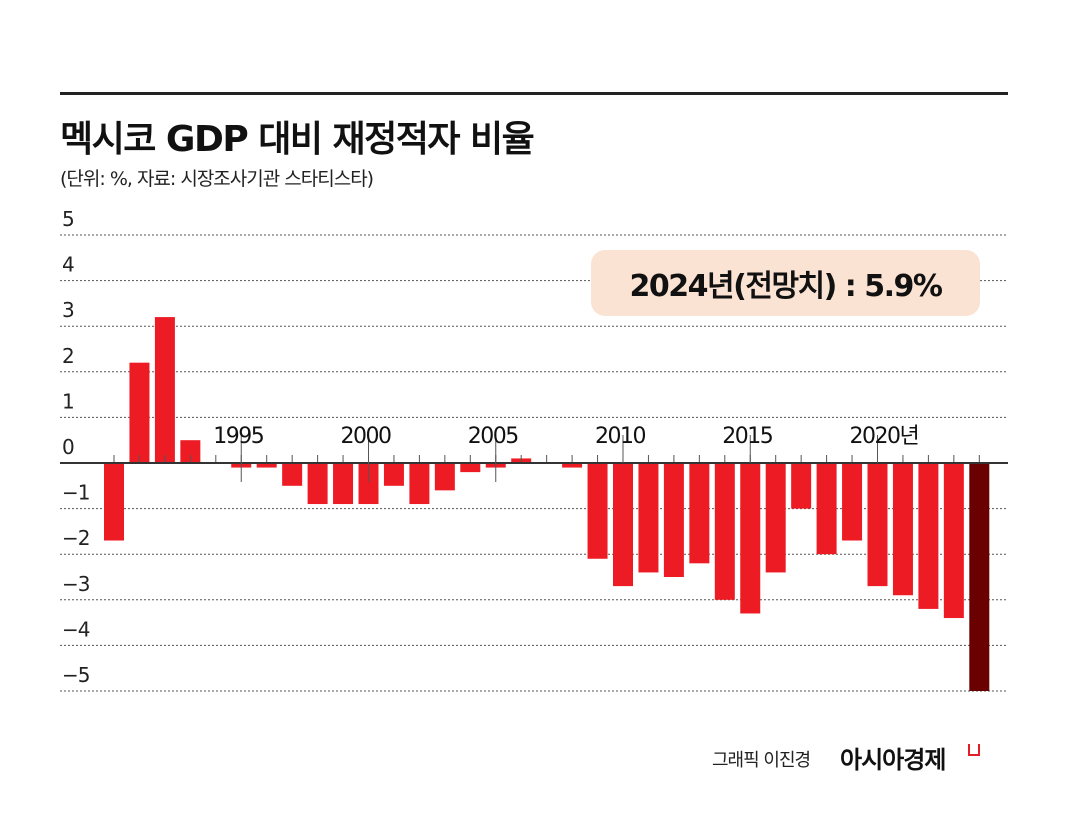 Image resolution: width=1073 pixels, height=835 pixels. What do you see at coordinates (620, 436) in the screenshot?
I see `x-tick-label: 2010` at bounding box center [620, 436].